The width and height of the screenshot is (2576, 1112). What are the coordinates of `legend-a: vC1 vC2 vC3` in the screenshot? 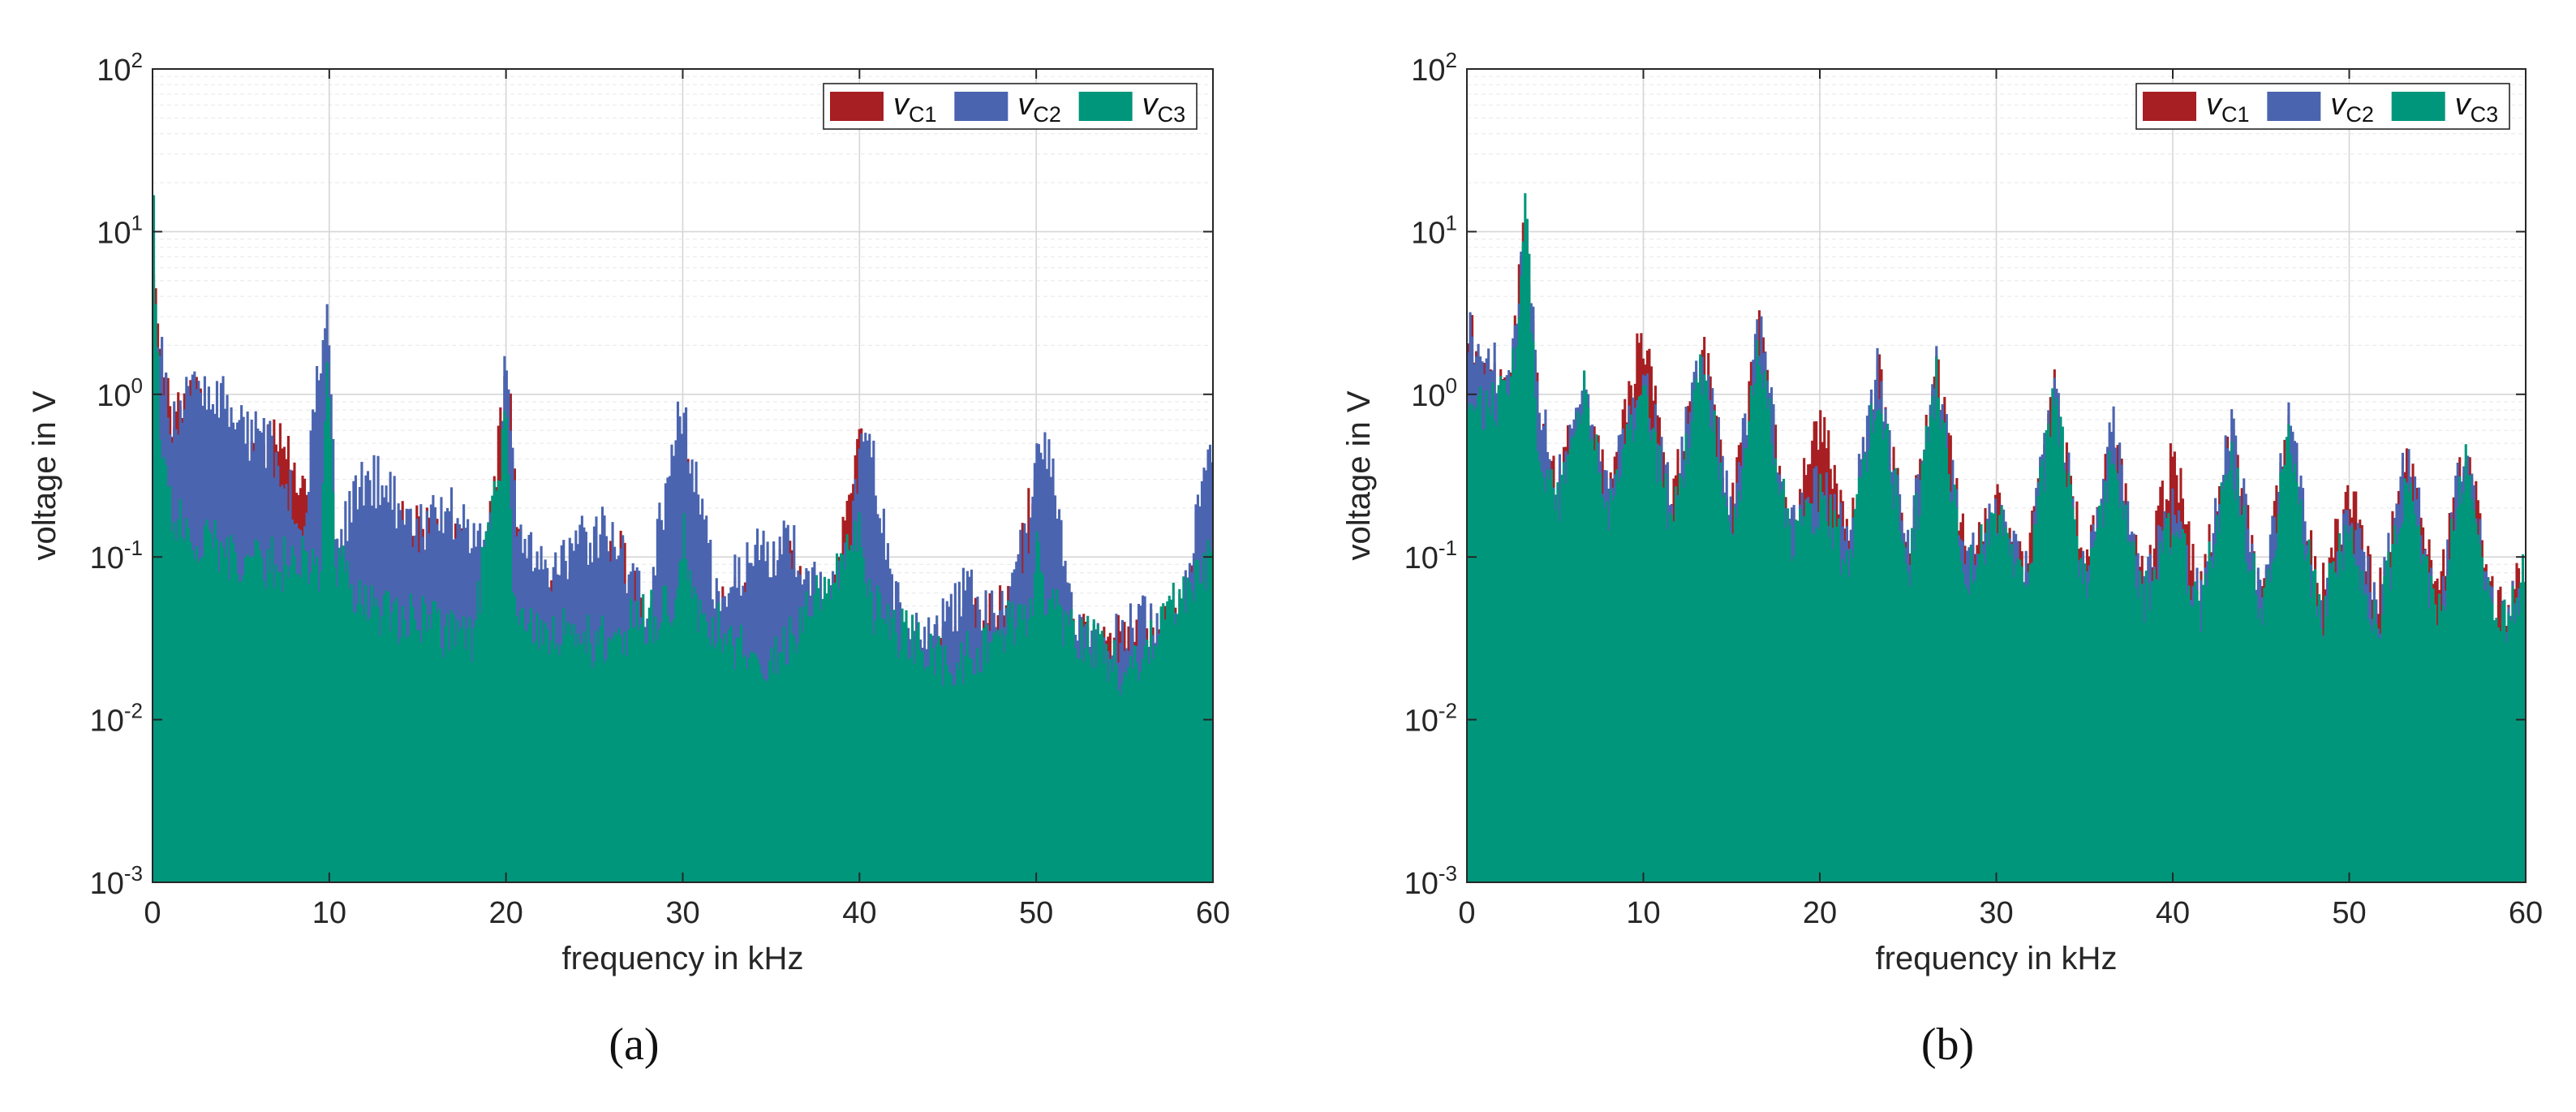 It's located at (1011, 106).